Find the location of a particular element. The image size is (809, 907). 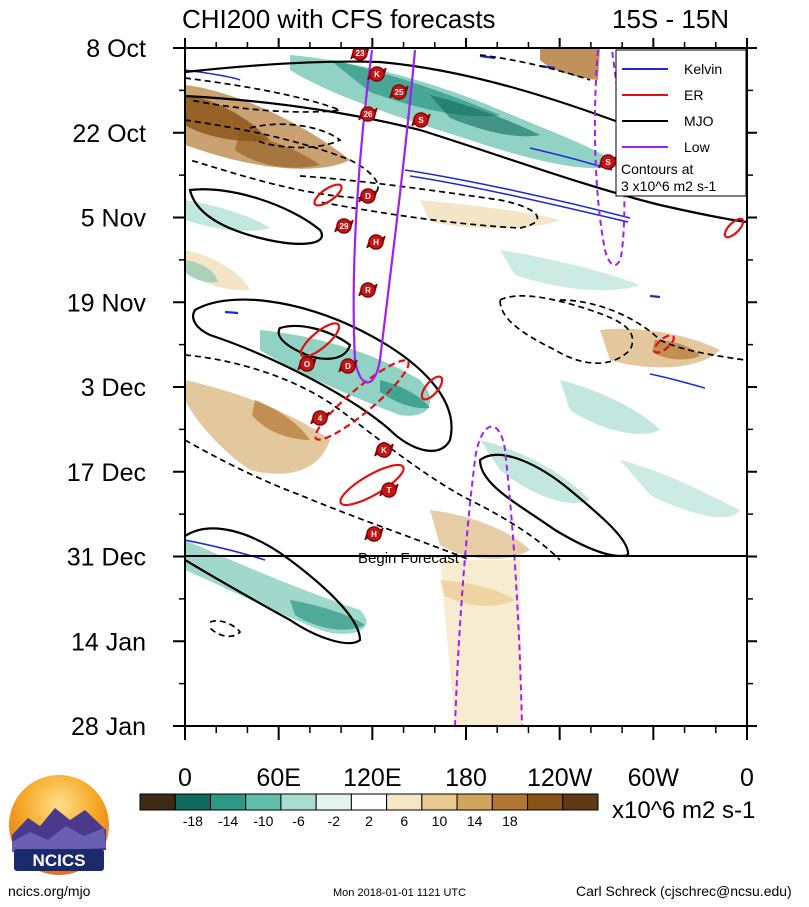

y-tick-label: 17 Dec is located at coordinates (106, 473).